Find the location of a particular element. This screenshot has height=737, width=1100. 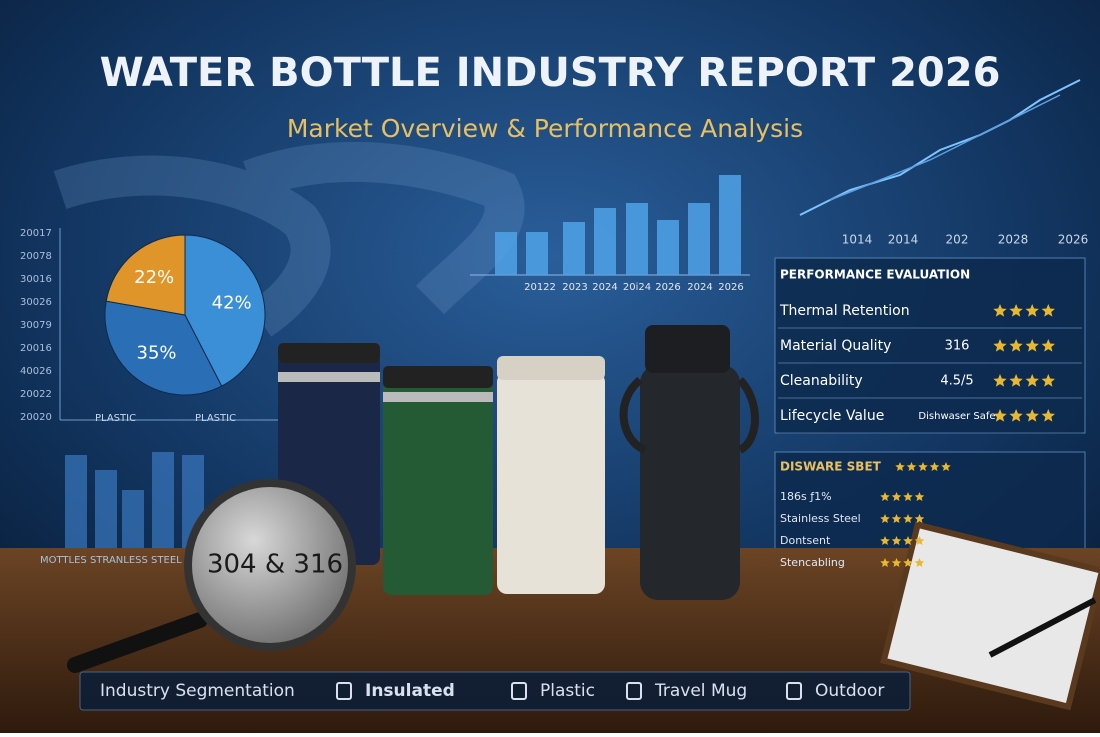

pen is located at coordinates (1042, 627).